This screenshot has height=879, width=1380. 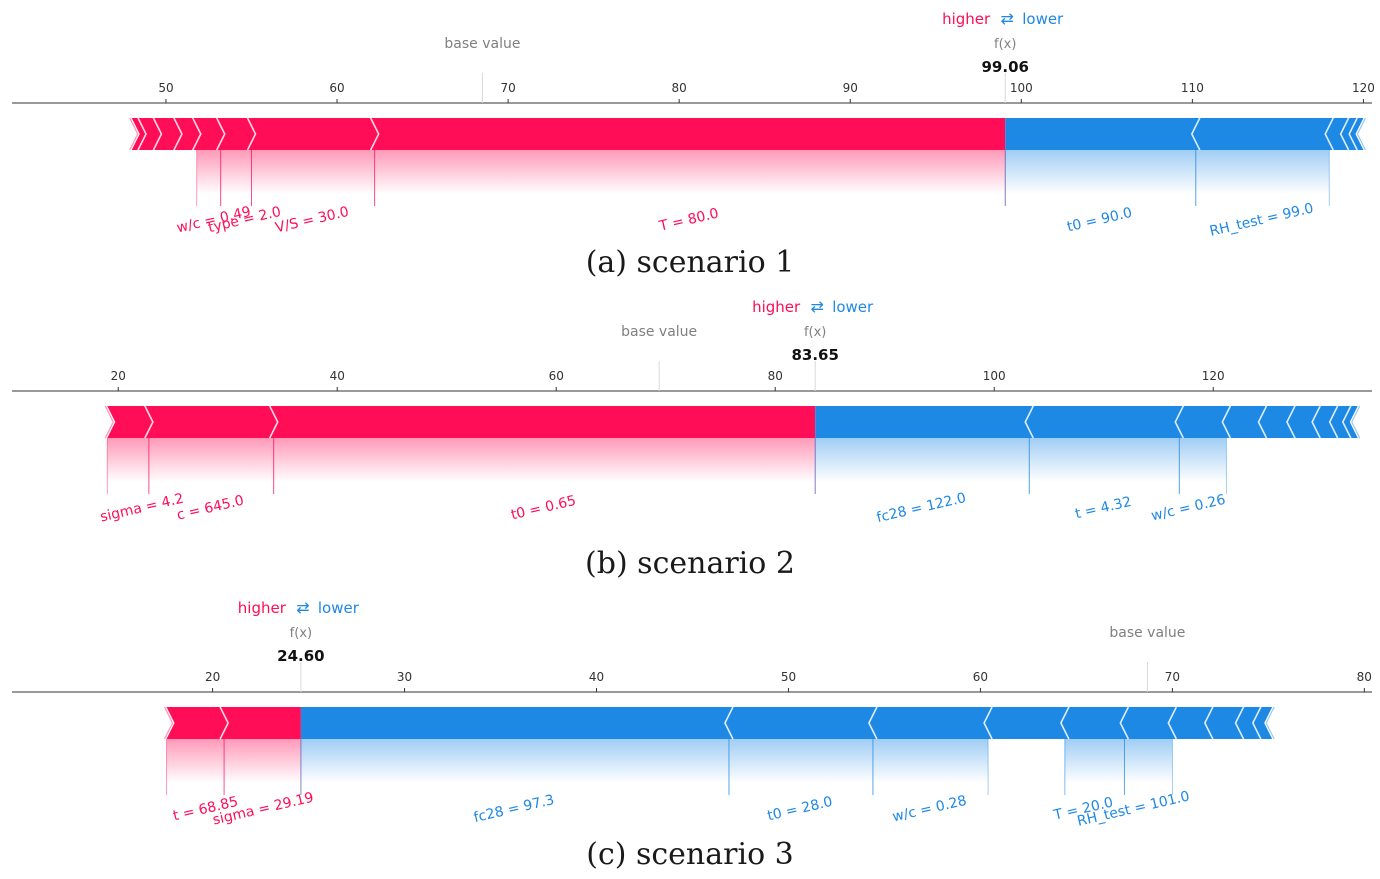 I want to click on feature-label: sigma = 4.2, so click(x=142, y=508).